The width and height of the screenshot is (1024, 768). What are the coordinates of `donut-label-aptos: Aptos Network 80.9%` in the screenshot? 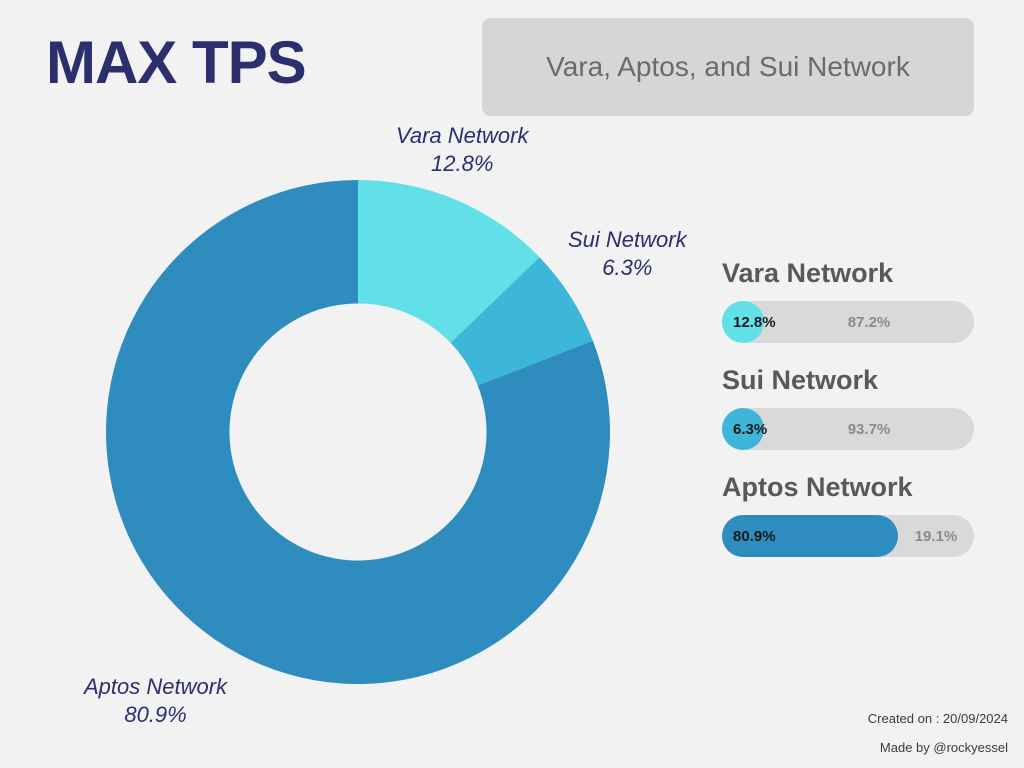 It's located at (155, 701).